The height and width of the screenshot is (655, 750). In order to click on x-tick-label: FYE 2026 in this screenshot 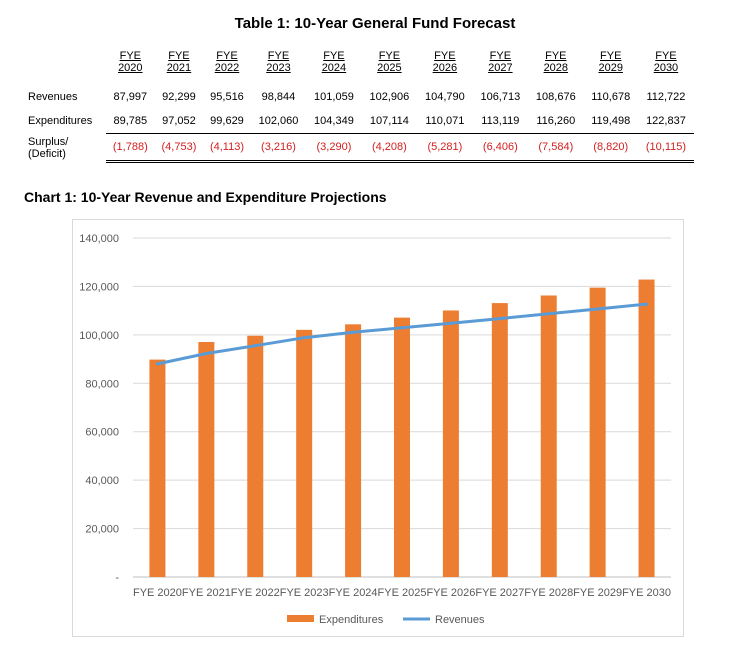, I will do `click(450, 593)`.